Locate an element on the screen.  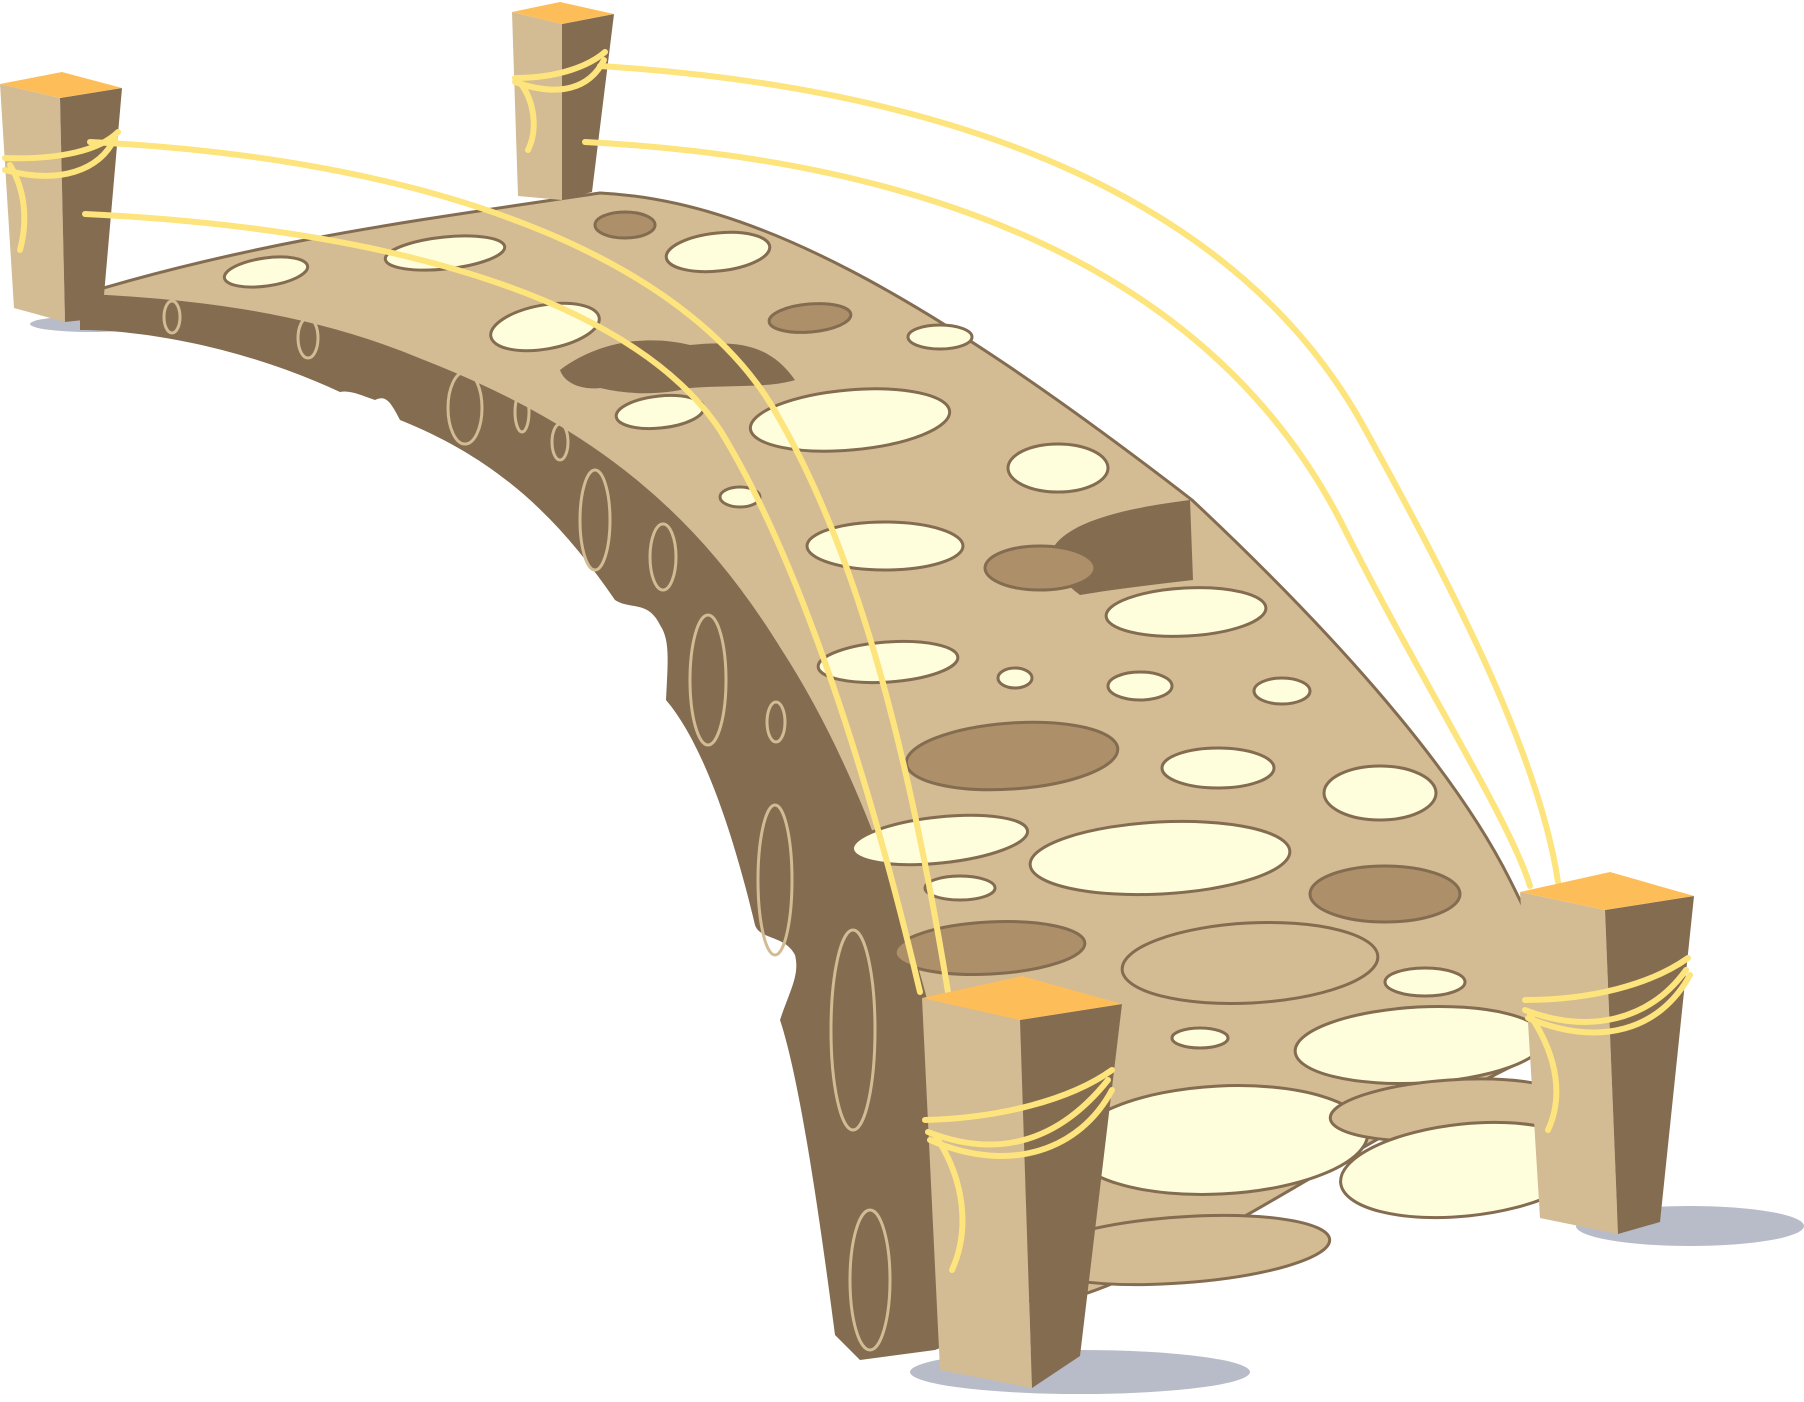
post-front-left is located at coordinates (1022, 1182).